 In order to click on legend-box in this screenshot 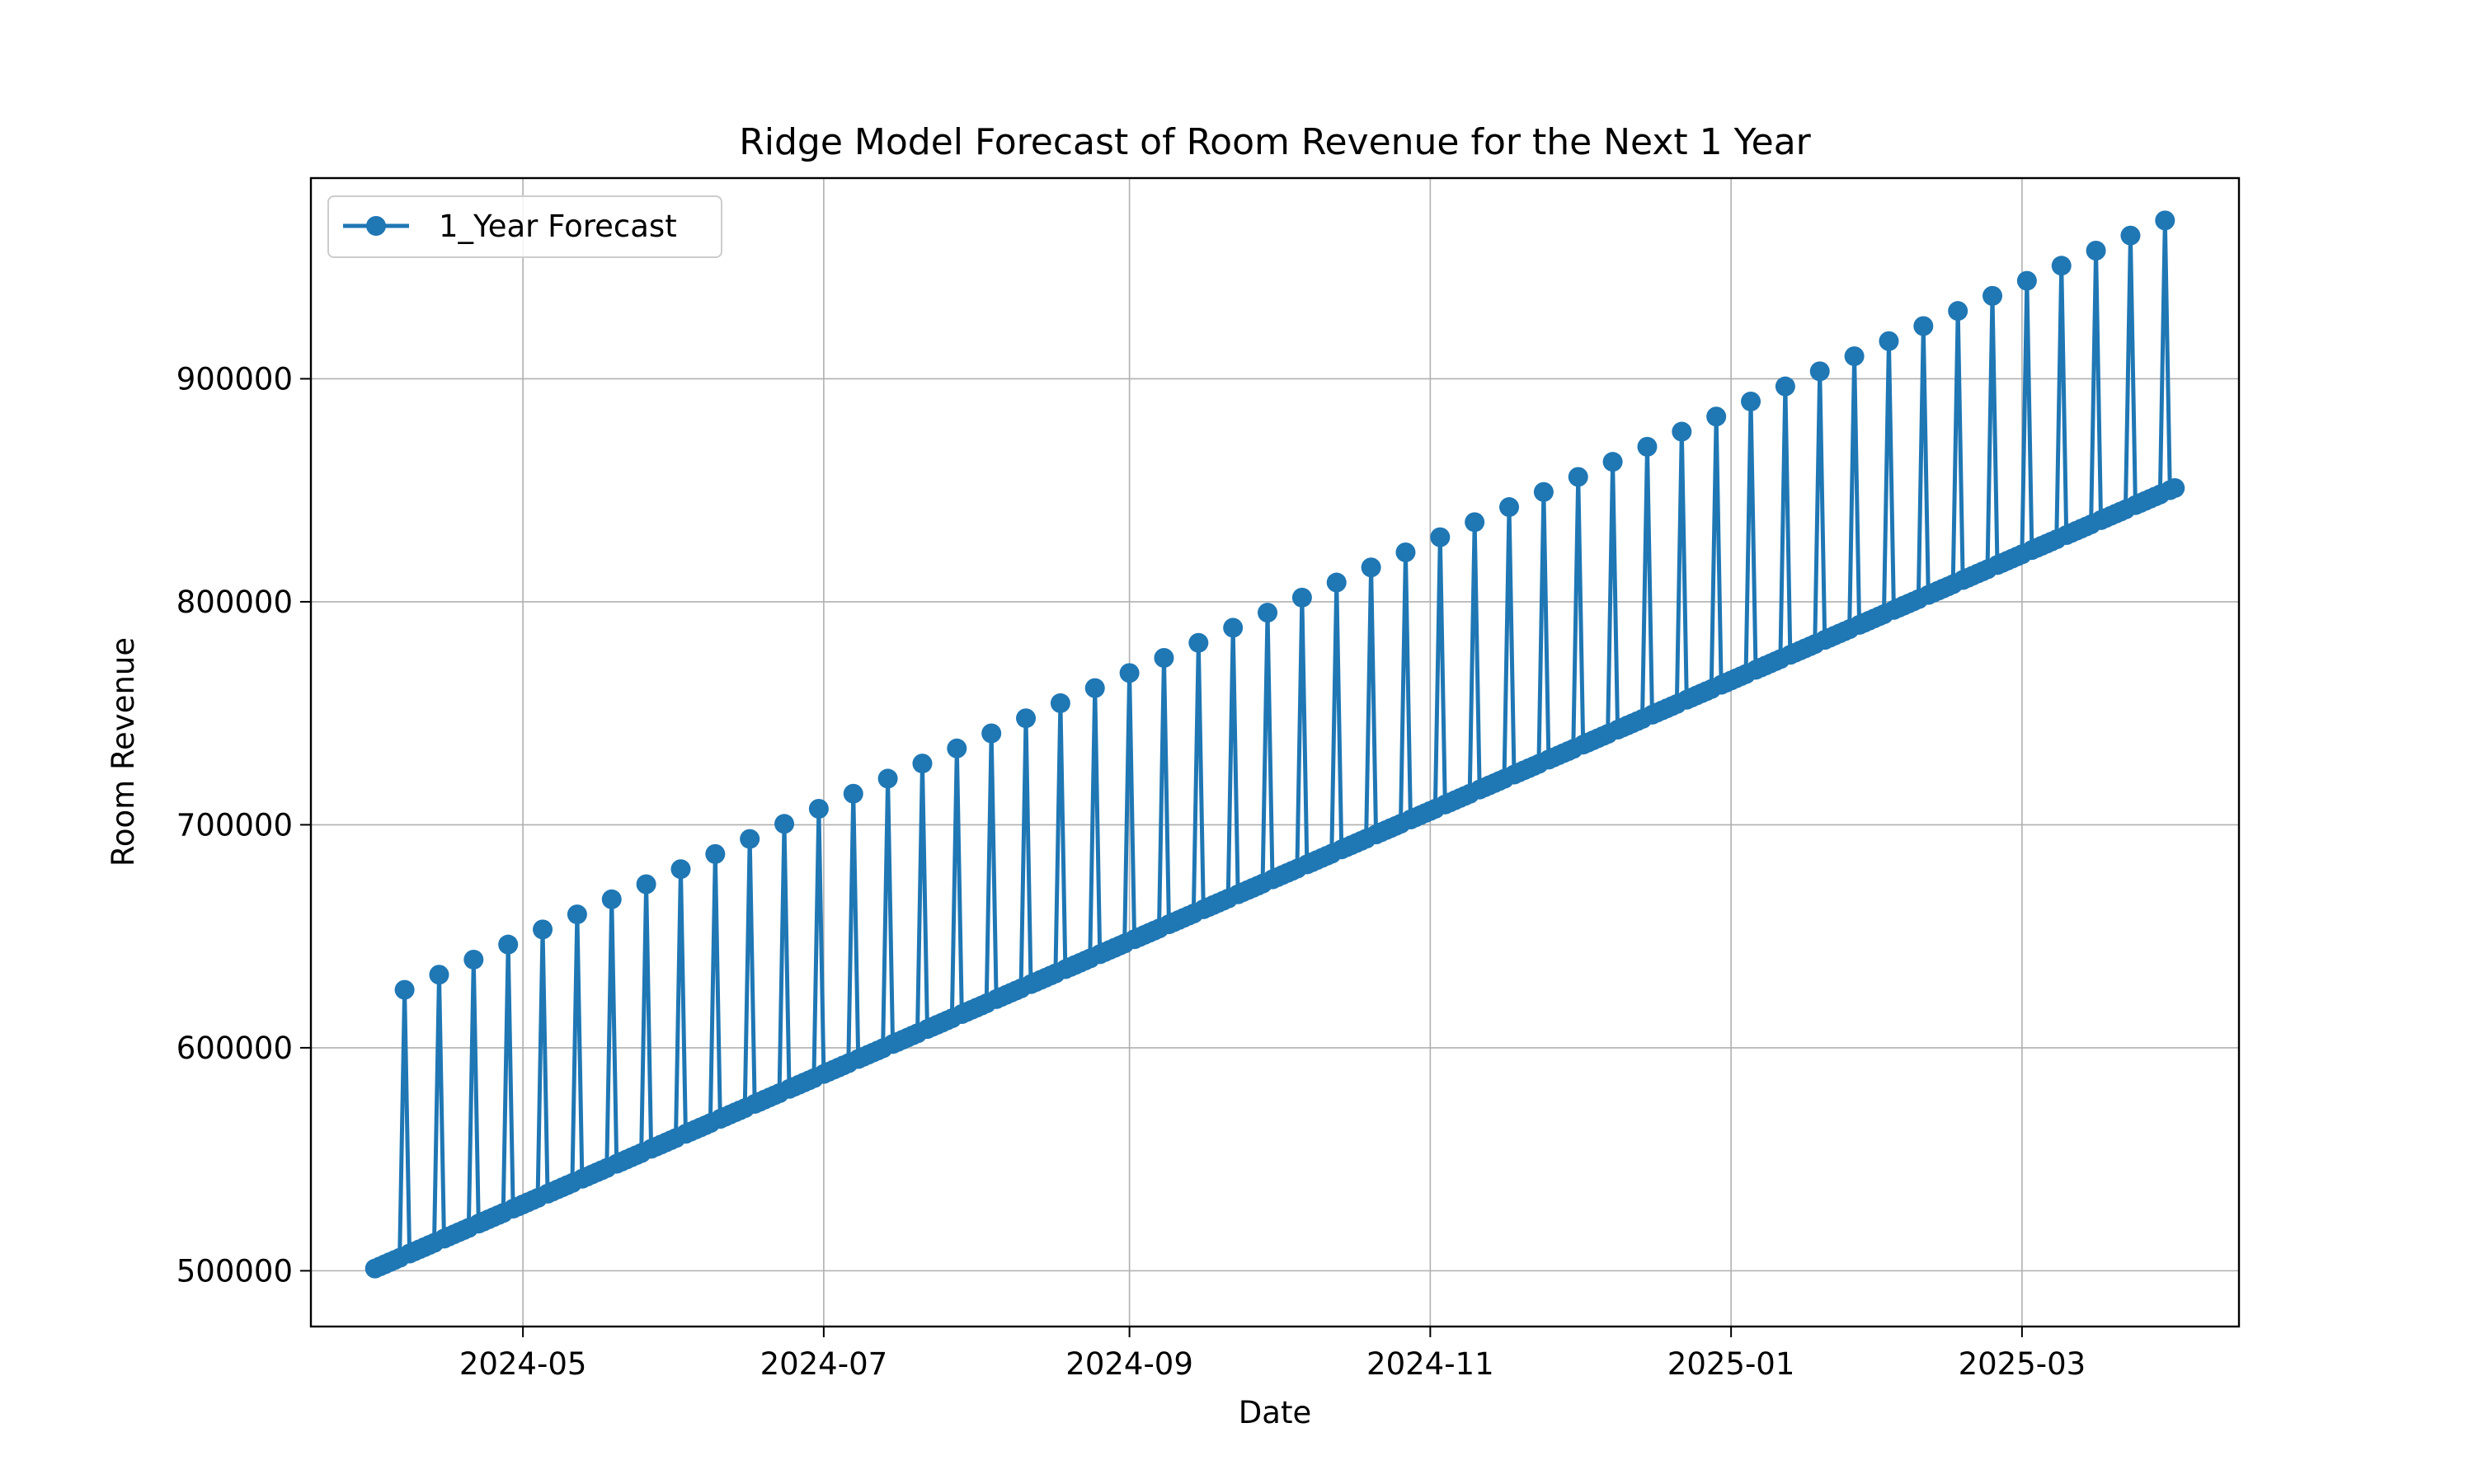, I will do `click(524, 226)`.